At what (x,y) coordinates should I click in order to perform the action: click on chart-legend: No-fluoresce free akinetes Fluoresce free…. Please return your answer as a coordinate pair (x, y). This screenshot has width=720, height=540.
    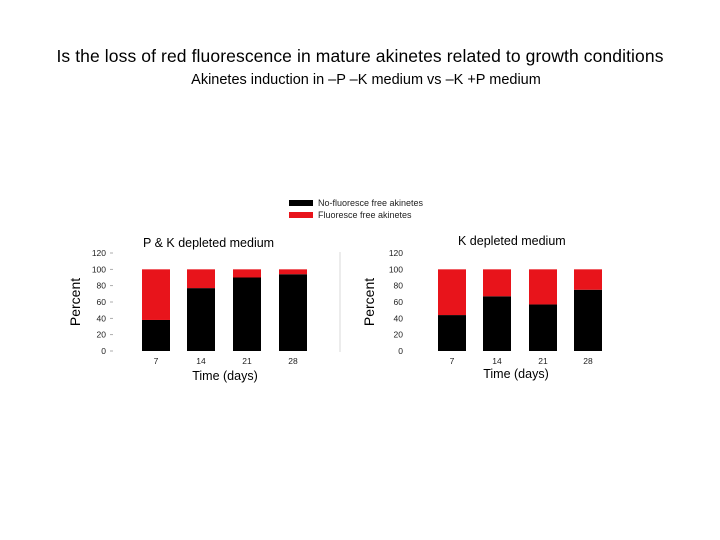
    Looking at the image, I should click on (356, 209).